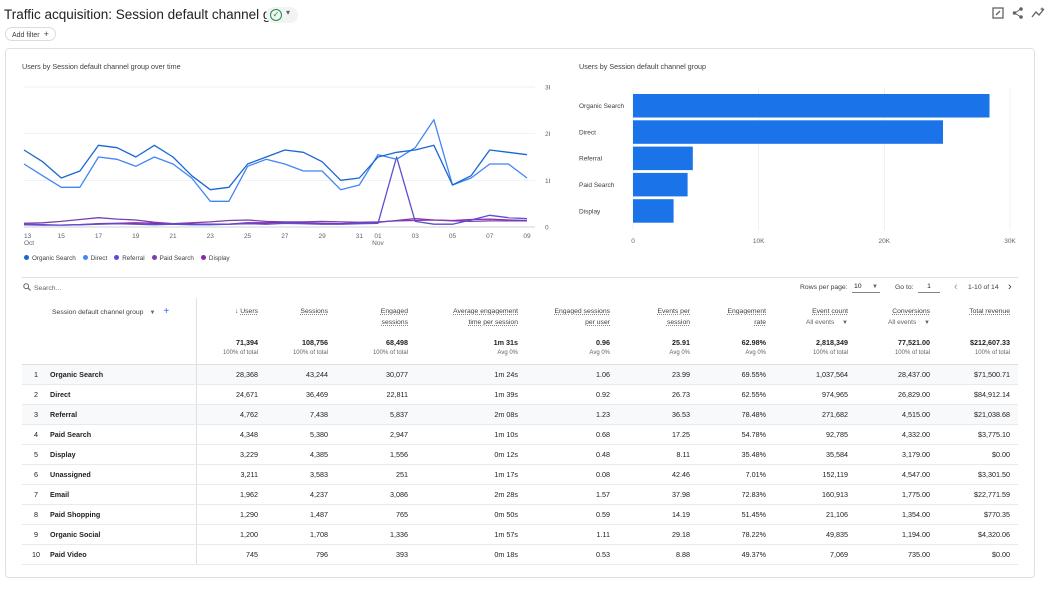  I want to click on category-label: Organic Search, so click(602, 106).